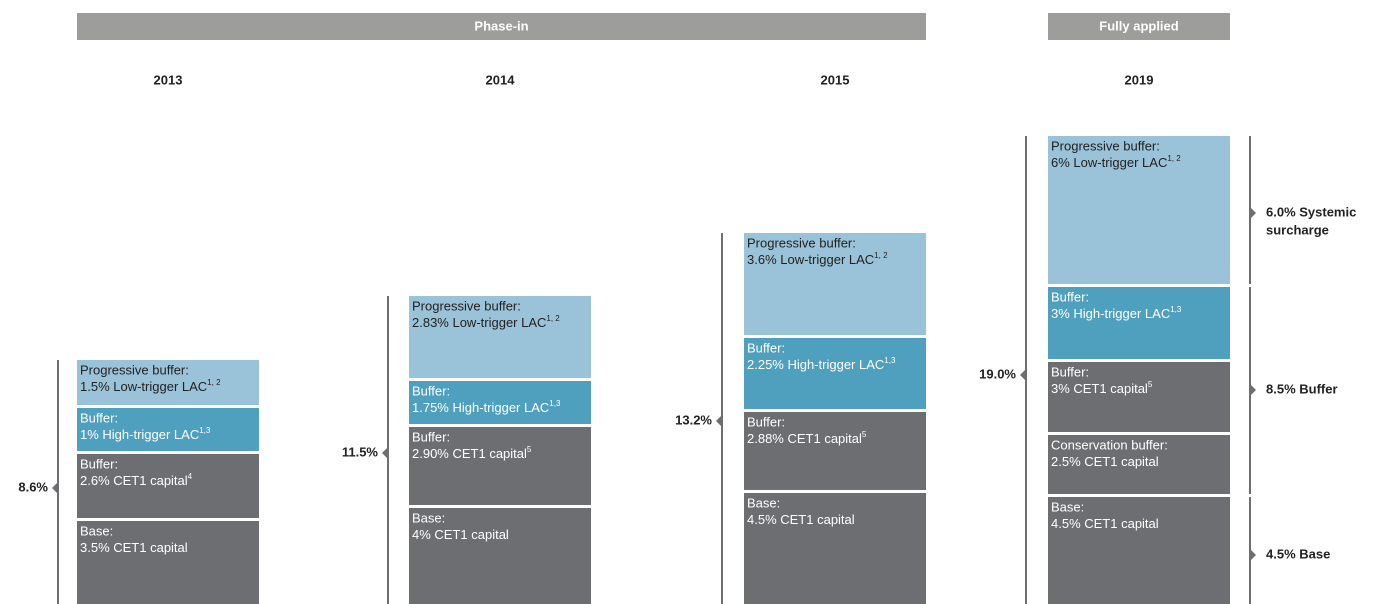  I want to click on header-bar, so click(501, 26).